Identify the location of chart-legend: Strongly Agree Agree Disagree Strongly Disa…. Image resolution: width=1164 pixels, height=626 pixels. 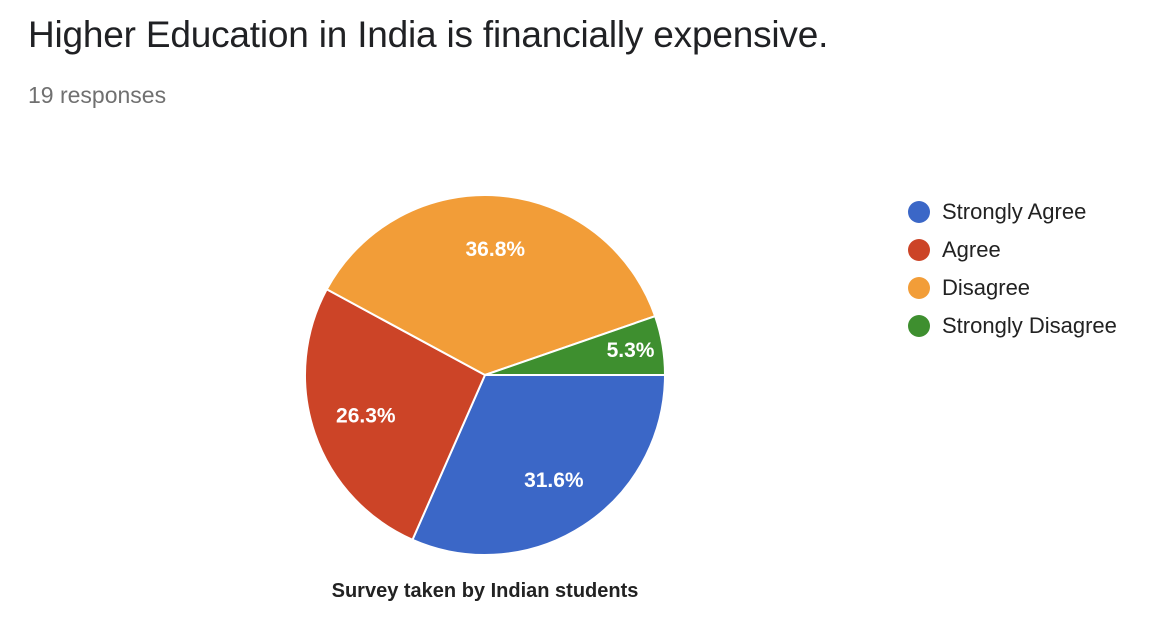
(1012, 269).